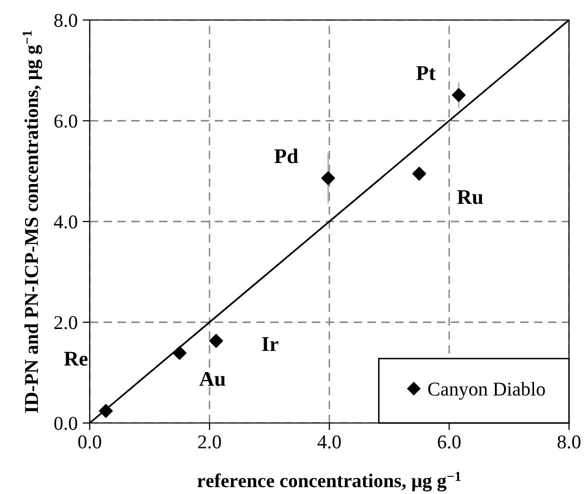  Describe the element at coordinates (426, 73) in the screenshot. I see `annotation: Pt` at that location.